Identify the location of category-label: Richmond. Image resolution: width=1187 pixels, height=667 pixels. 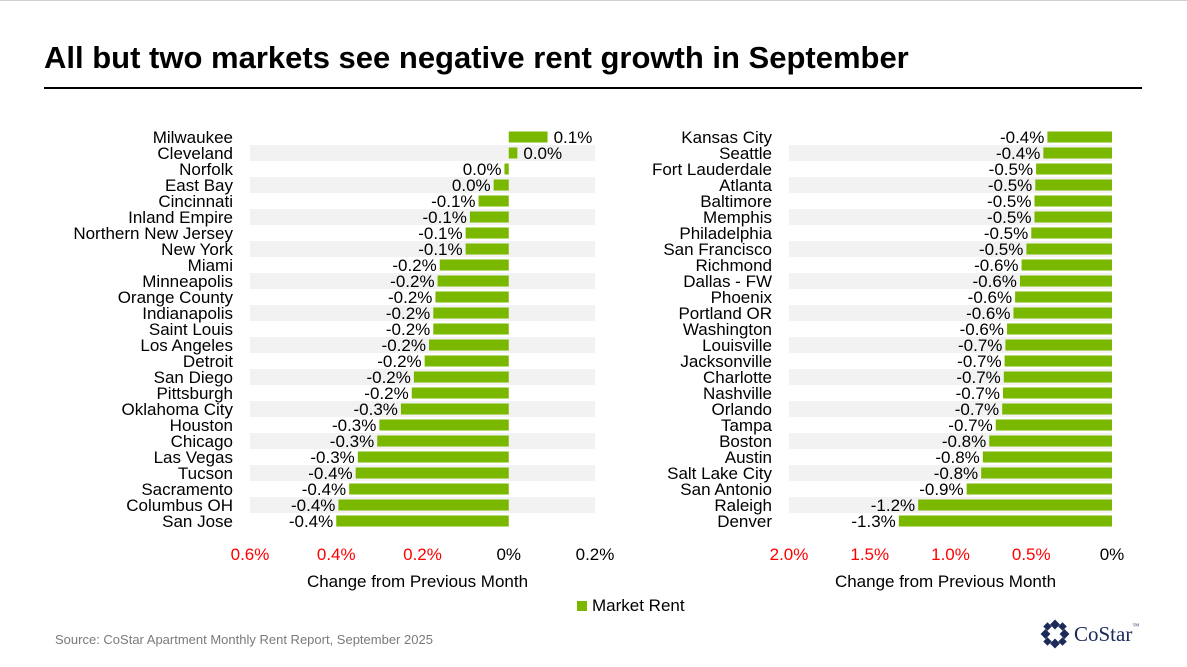
(733, 265).